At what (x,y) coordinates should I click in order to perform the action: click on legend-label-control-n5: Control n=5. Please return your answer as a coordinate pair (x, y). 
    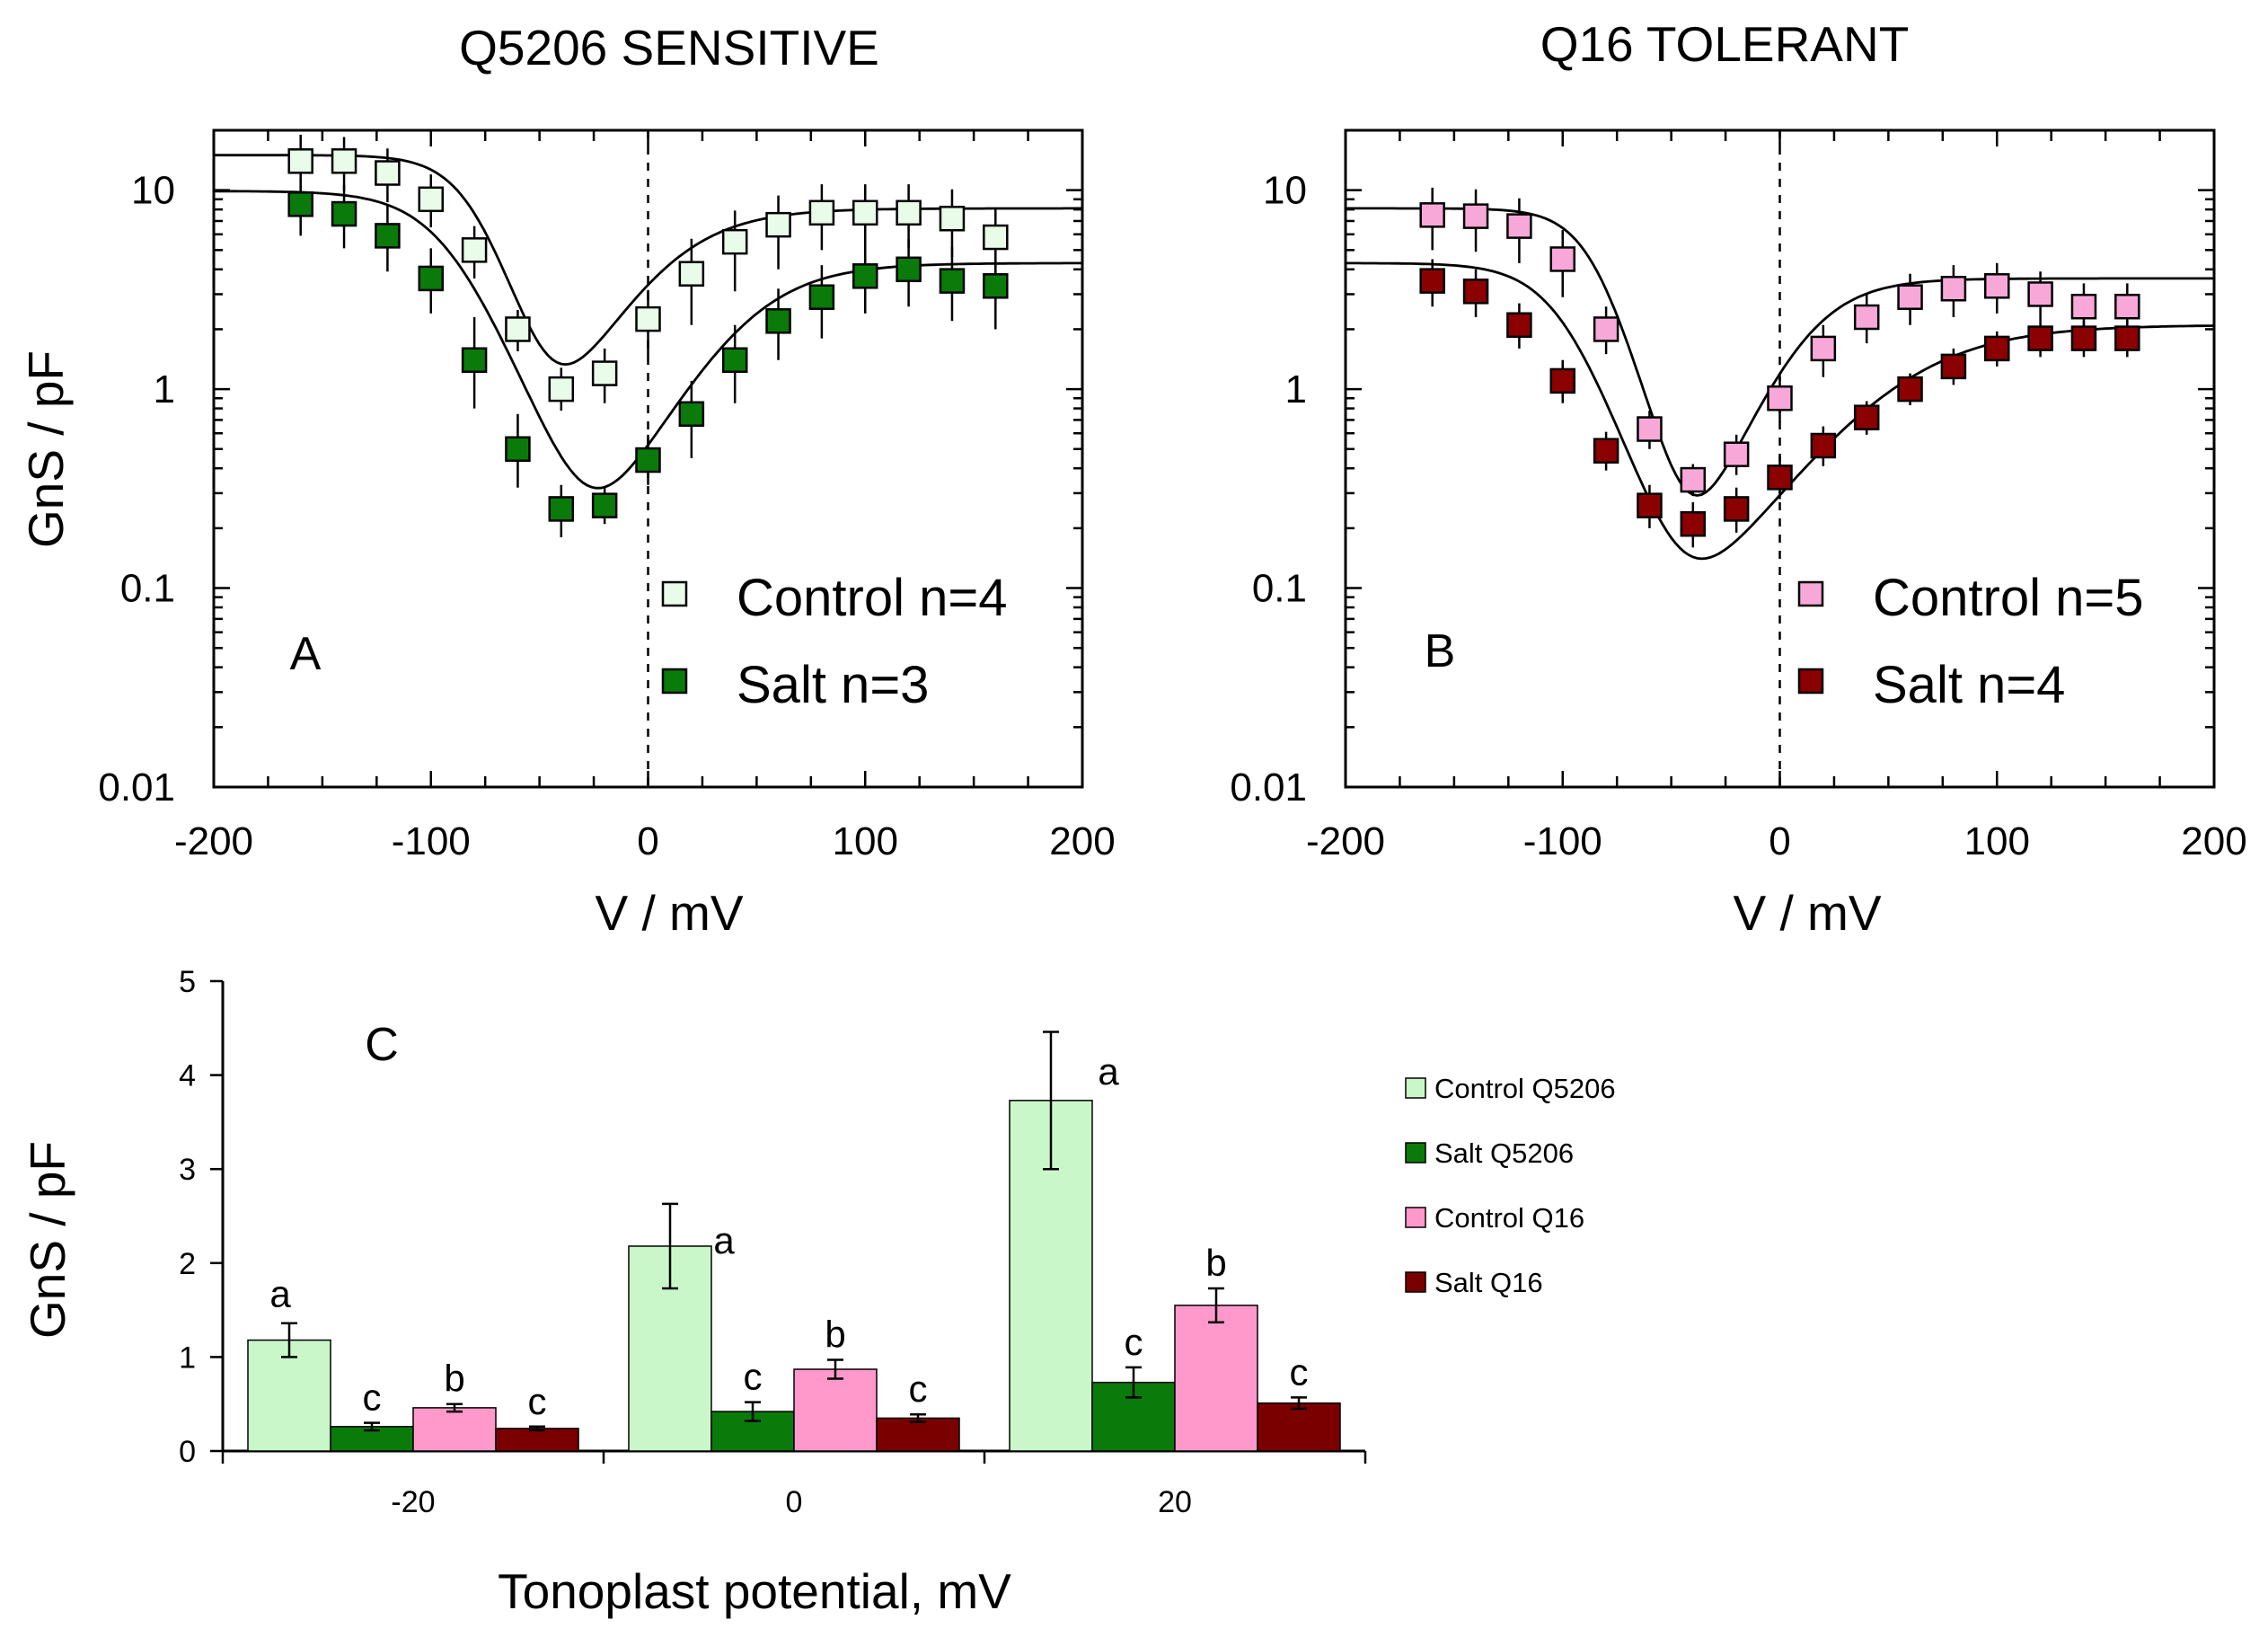
    Looking at the image, I should click on (2008, 598).